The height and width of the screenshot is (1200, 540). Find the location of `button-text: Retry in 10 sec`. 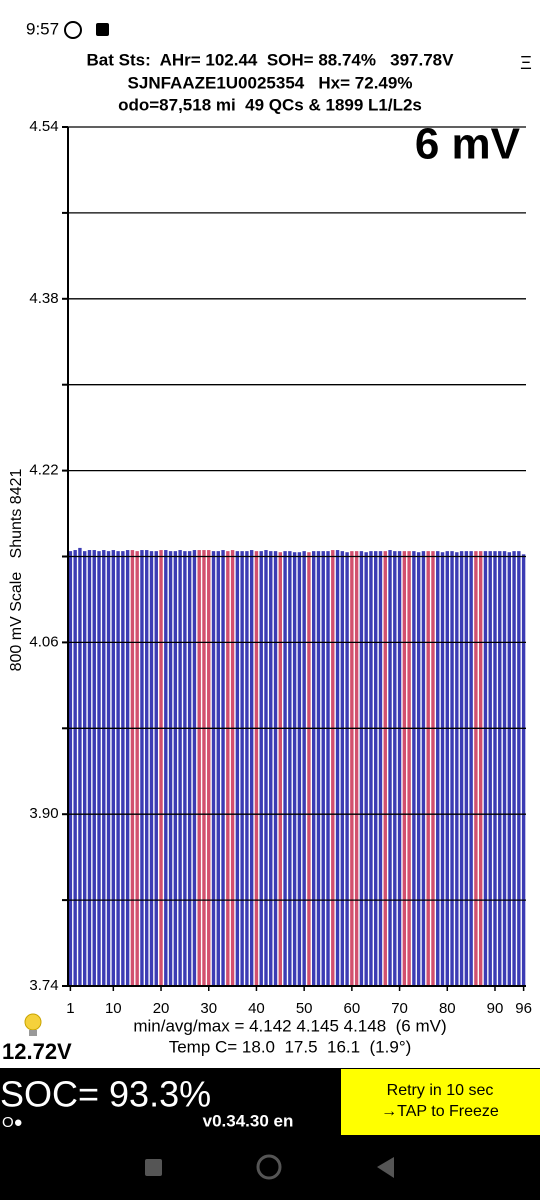

button-text: Retry in 10 sec is located at coordinates (440, 1090).